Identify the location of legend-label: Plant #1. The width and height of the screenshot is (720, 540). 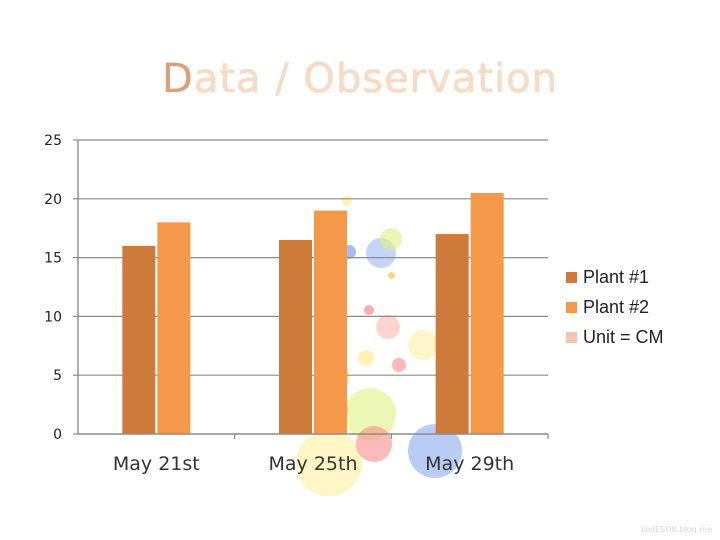
(616, 276).